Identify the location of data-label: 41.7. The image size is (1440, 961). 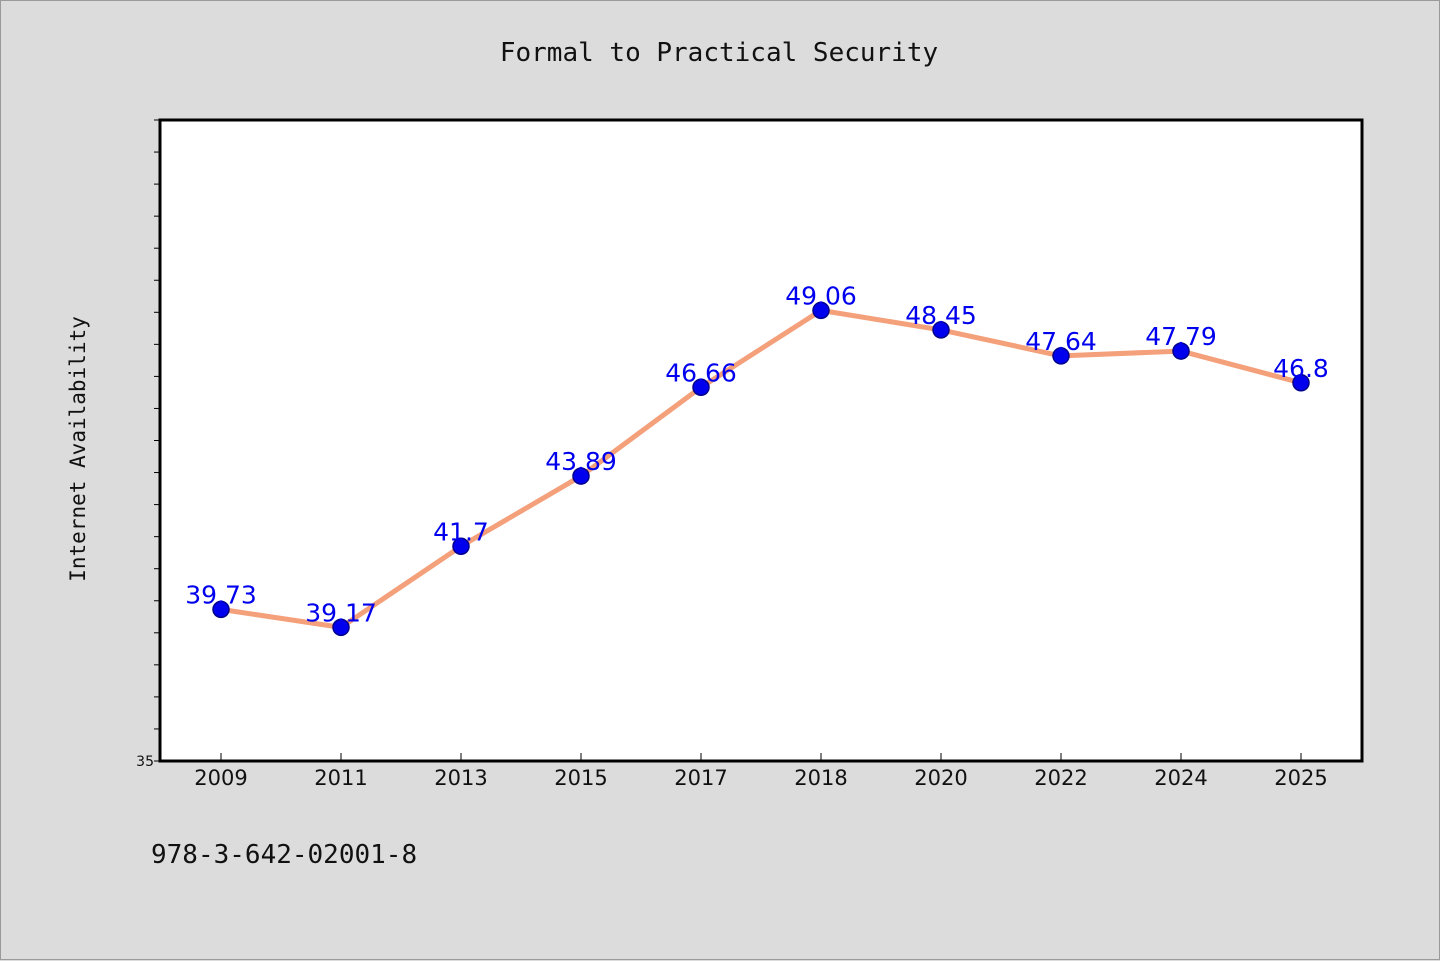
(461, 531).